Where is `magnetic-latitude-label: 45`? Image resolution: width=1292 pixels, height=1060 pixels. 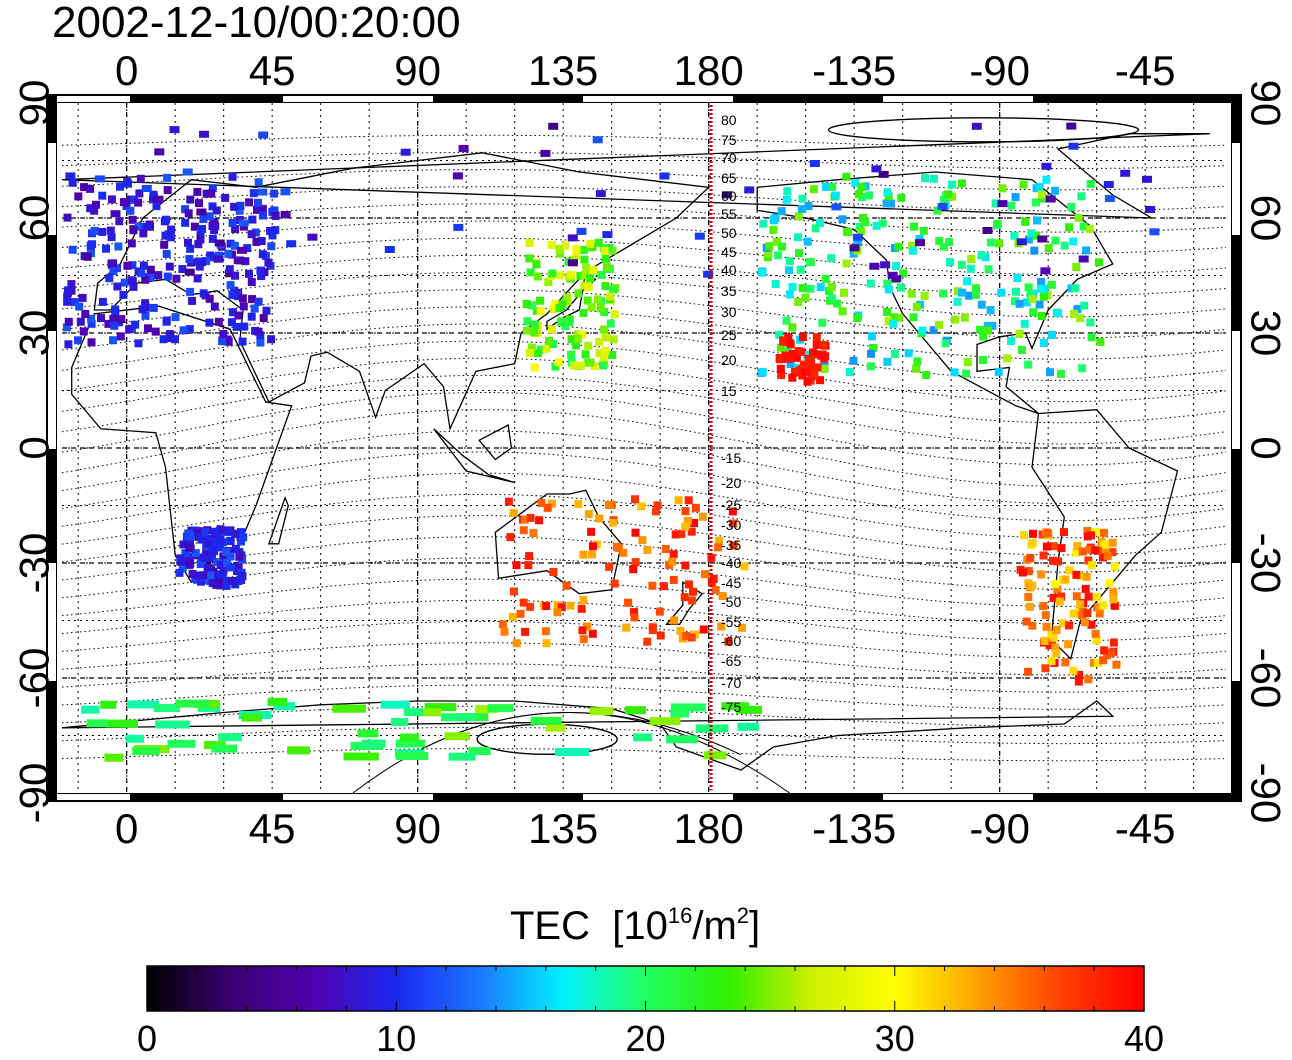
magnetic-latitude-label: 45 is located at coordinates (729, 252).